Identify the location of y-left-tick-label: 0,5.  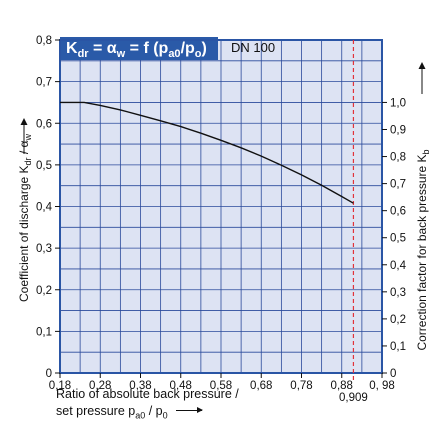
(44, 166).